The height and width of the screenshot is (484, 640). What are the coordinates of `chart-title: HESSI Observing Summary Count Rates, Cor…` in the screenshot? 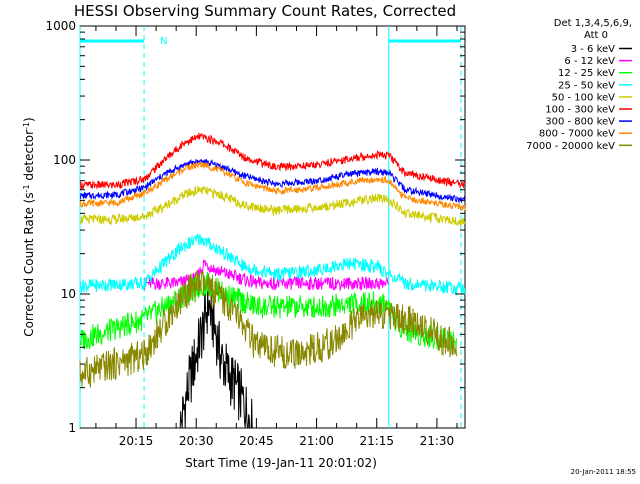 It's located at (265, 11).